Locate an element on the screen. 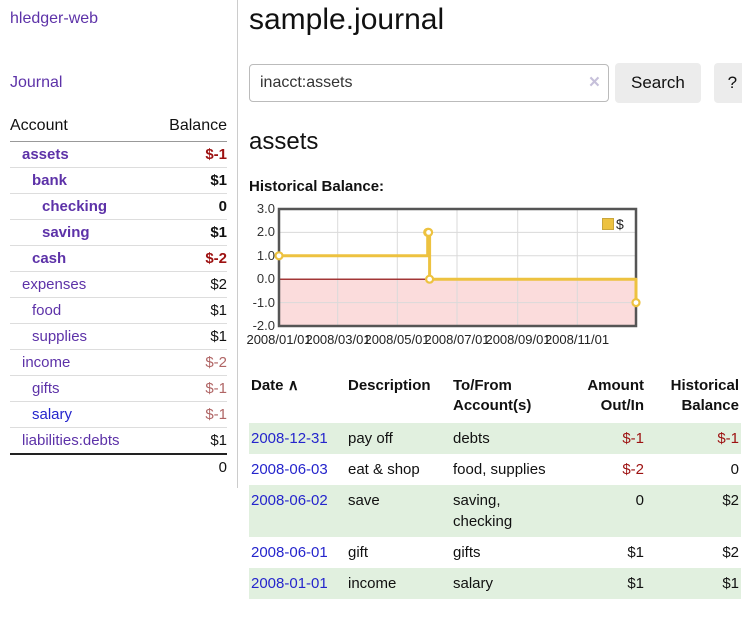 This screenshot has height=625, width=742. account-row: cash $-2 is located at coordinates (118, 258).